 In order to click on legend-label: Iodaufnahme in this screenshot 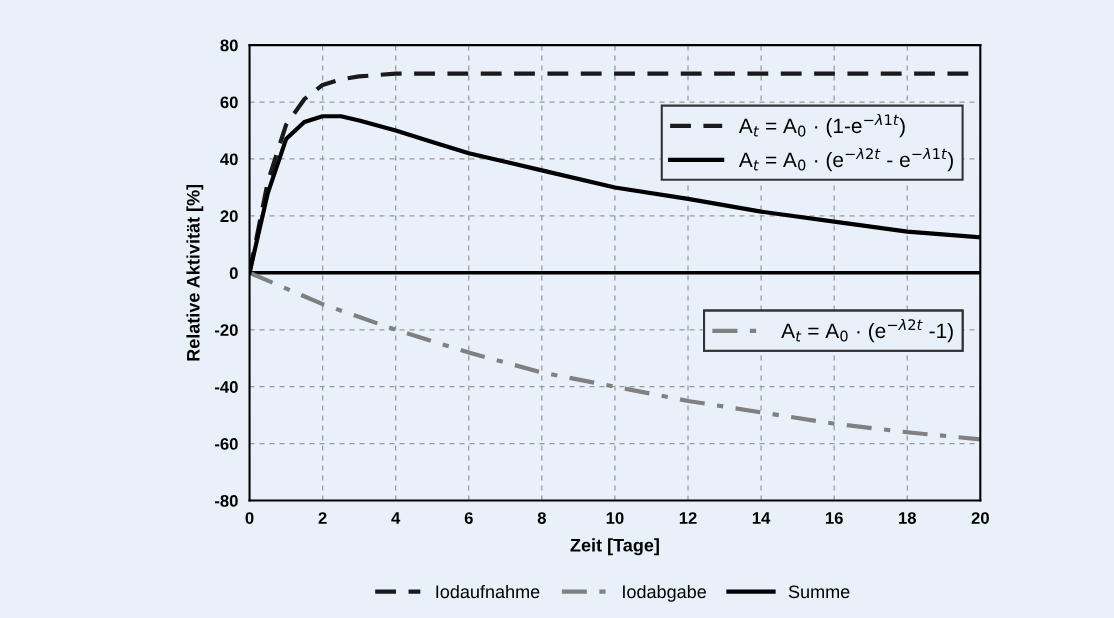, I will do `click(488, 591)`.